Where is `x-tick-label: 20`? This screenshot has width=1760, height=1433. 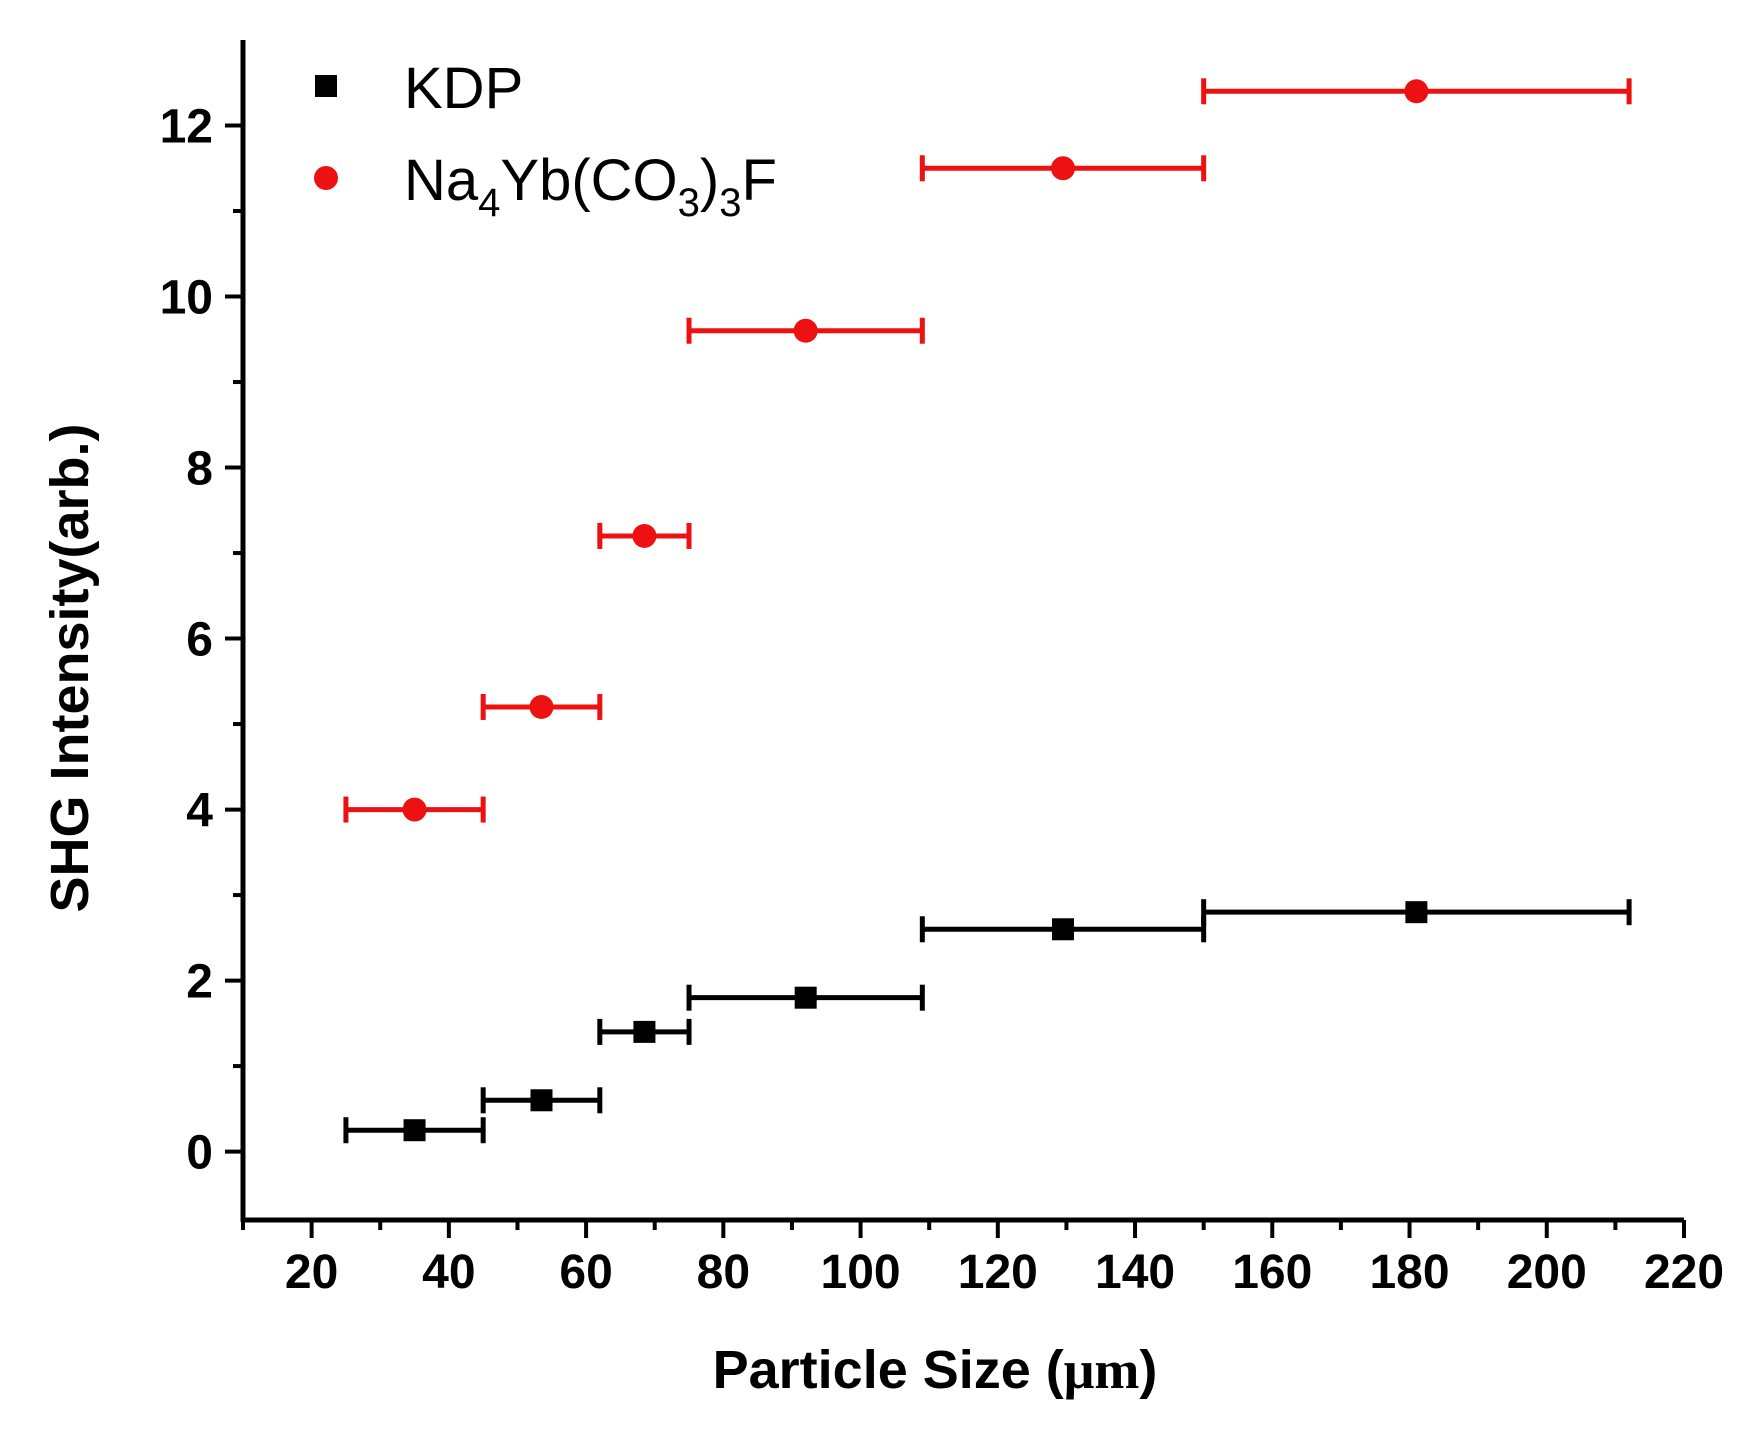 x-tick-label: 20 is located at coordinates (311, 1272).